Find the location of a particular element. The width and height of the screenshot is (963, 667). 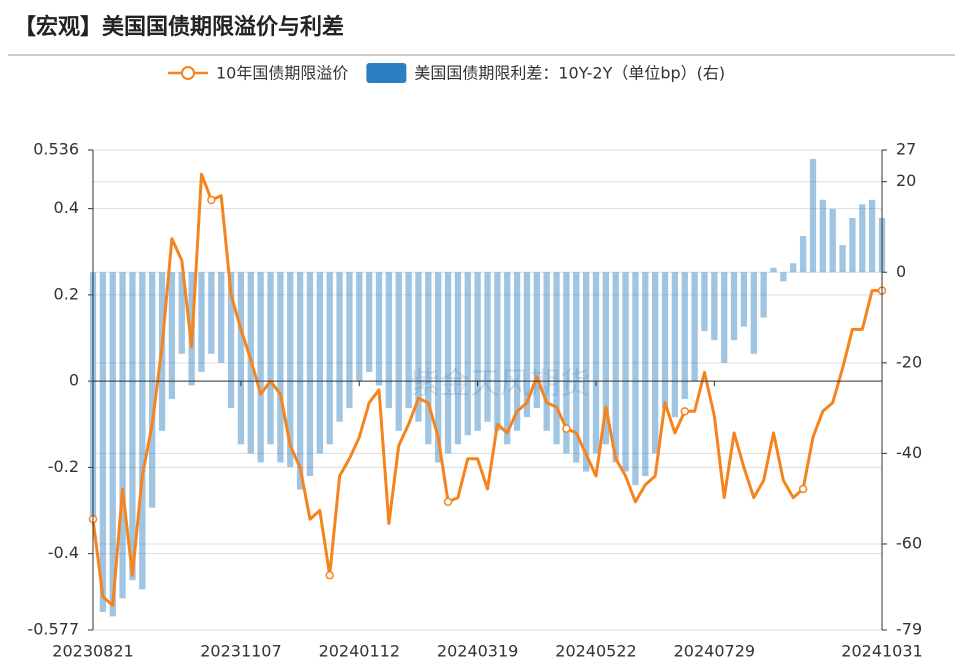

x-tick-label: 20231107 is located at coordinates (240, 651).